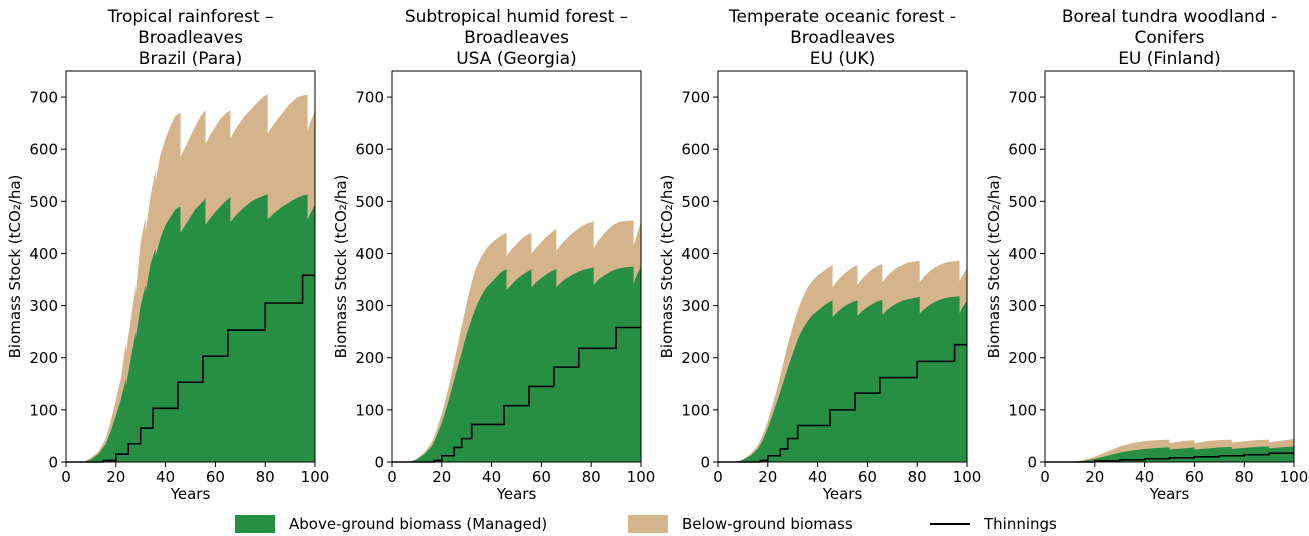 Image resolution: width=1309 pixels, height=536 pixels. I want to click on chart-title-line-3: EU (UK), so click(842, 59).